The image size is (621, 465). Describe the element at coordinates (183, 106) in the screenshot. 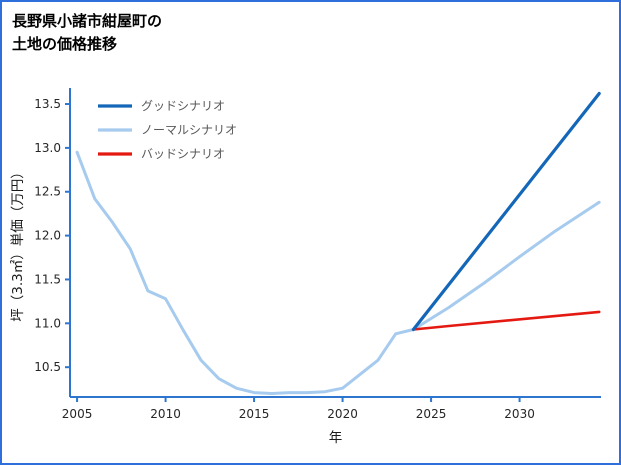

I see `legend-label-good-scenario: グッドシナリオ` at that location.